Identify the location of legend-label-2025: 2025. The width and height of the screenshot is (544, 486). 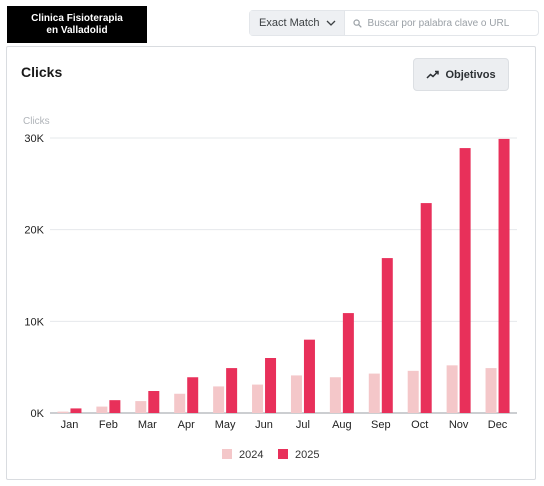
(307, 455).